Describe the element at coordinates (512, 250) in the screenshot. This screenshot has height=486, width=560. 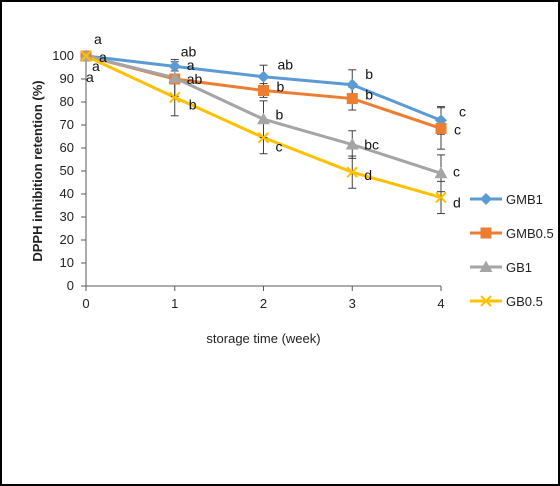
I see `legend: GMB1 GMB0.5 GB1 GB0.5` at that location.